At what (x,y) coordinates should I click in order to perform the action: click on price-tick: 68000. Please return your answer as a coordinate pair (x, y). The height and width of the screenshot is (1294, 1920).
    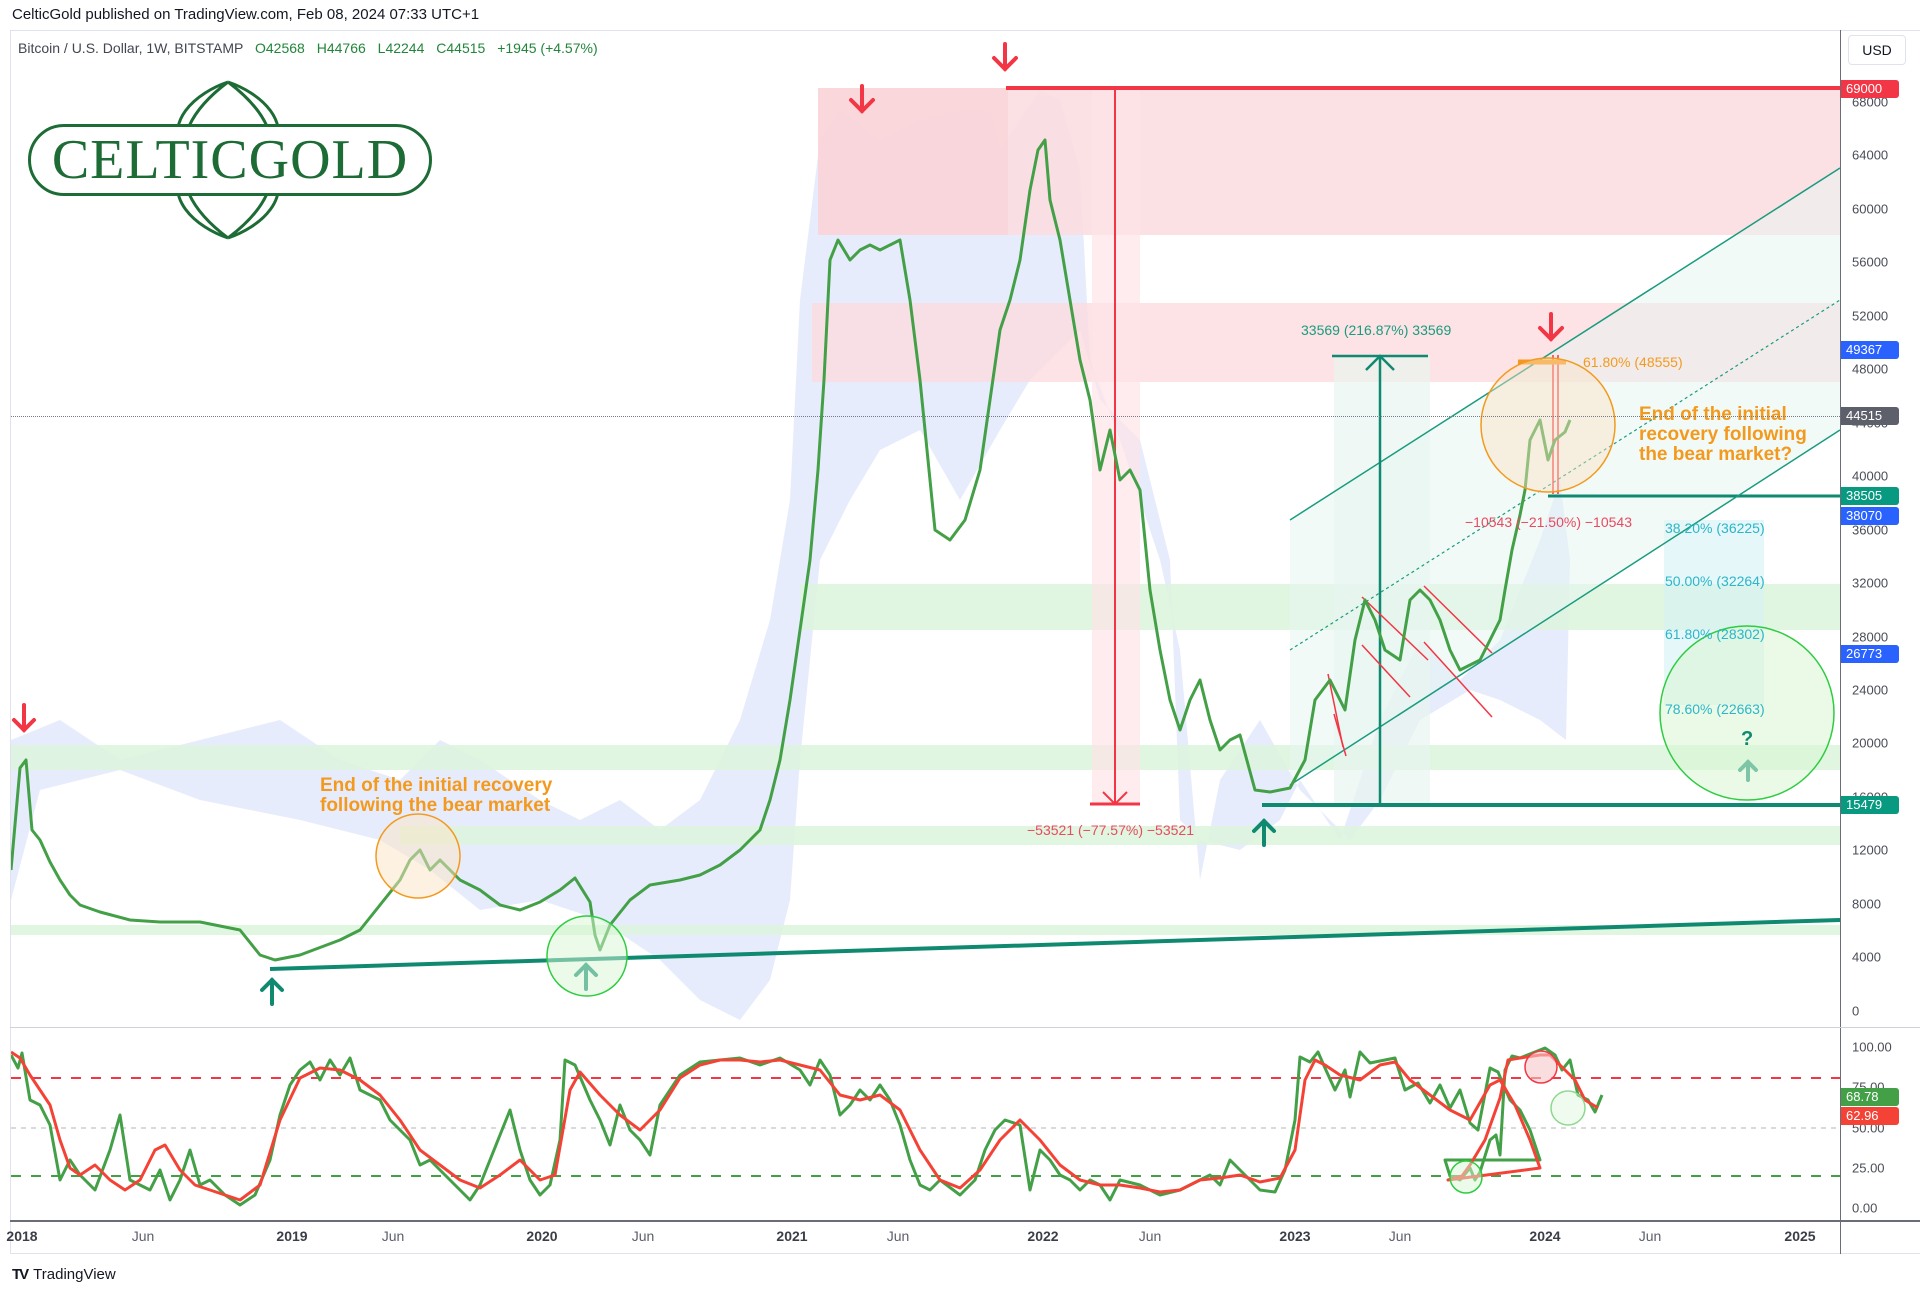
    Looking at the image, I should click on (1870, 102).